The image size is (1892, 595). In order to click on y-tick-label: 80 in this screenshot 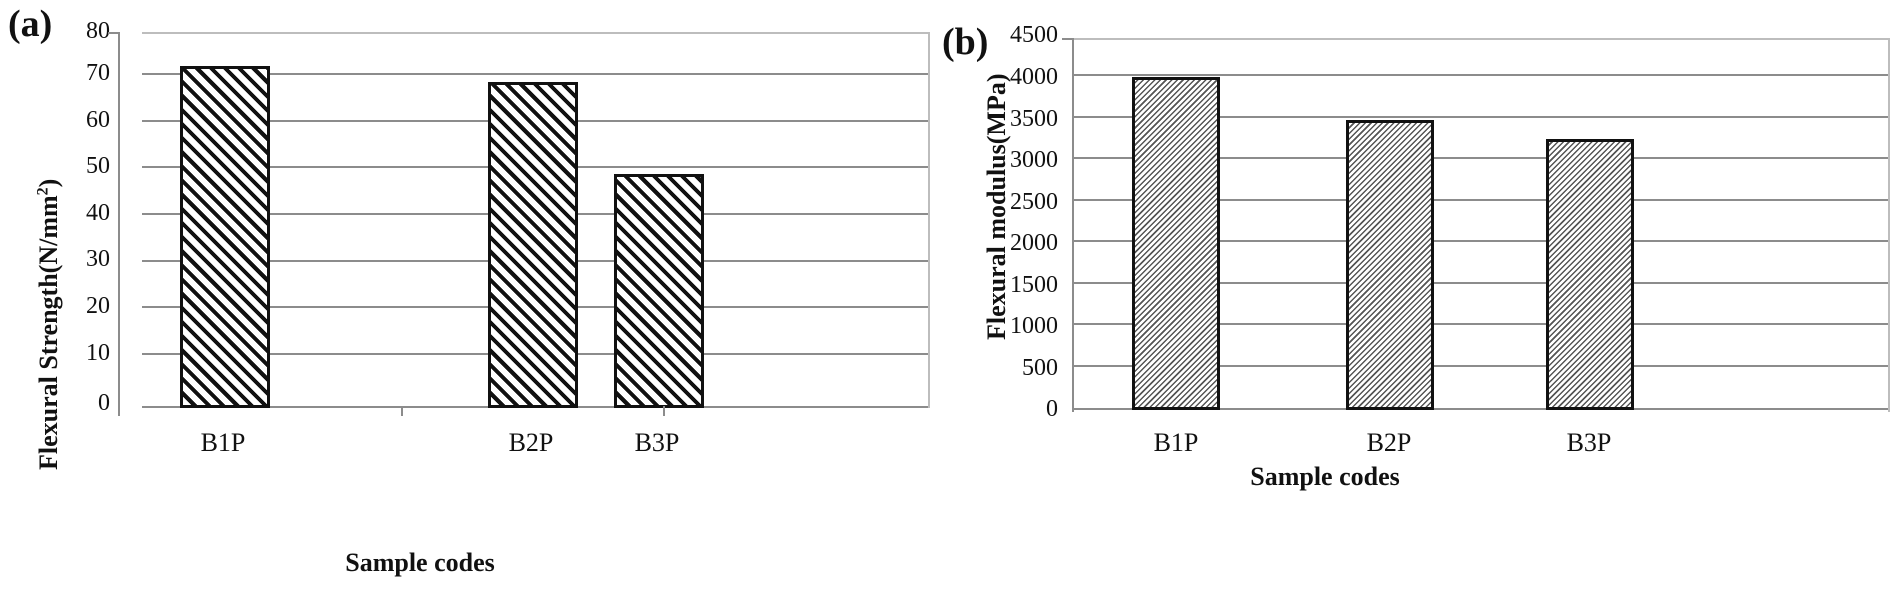, I will do `click(98, 31)`.